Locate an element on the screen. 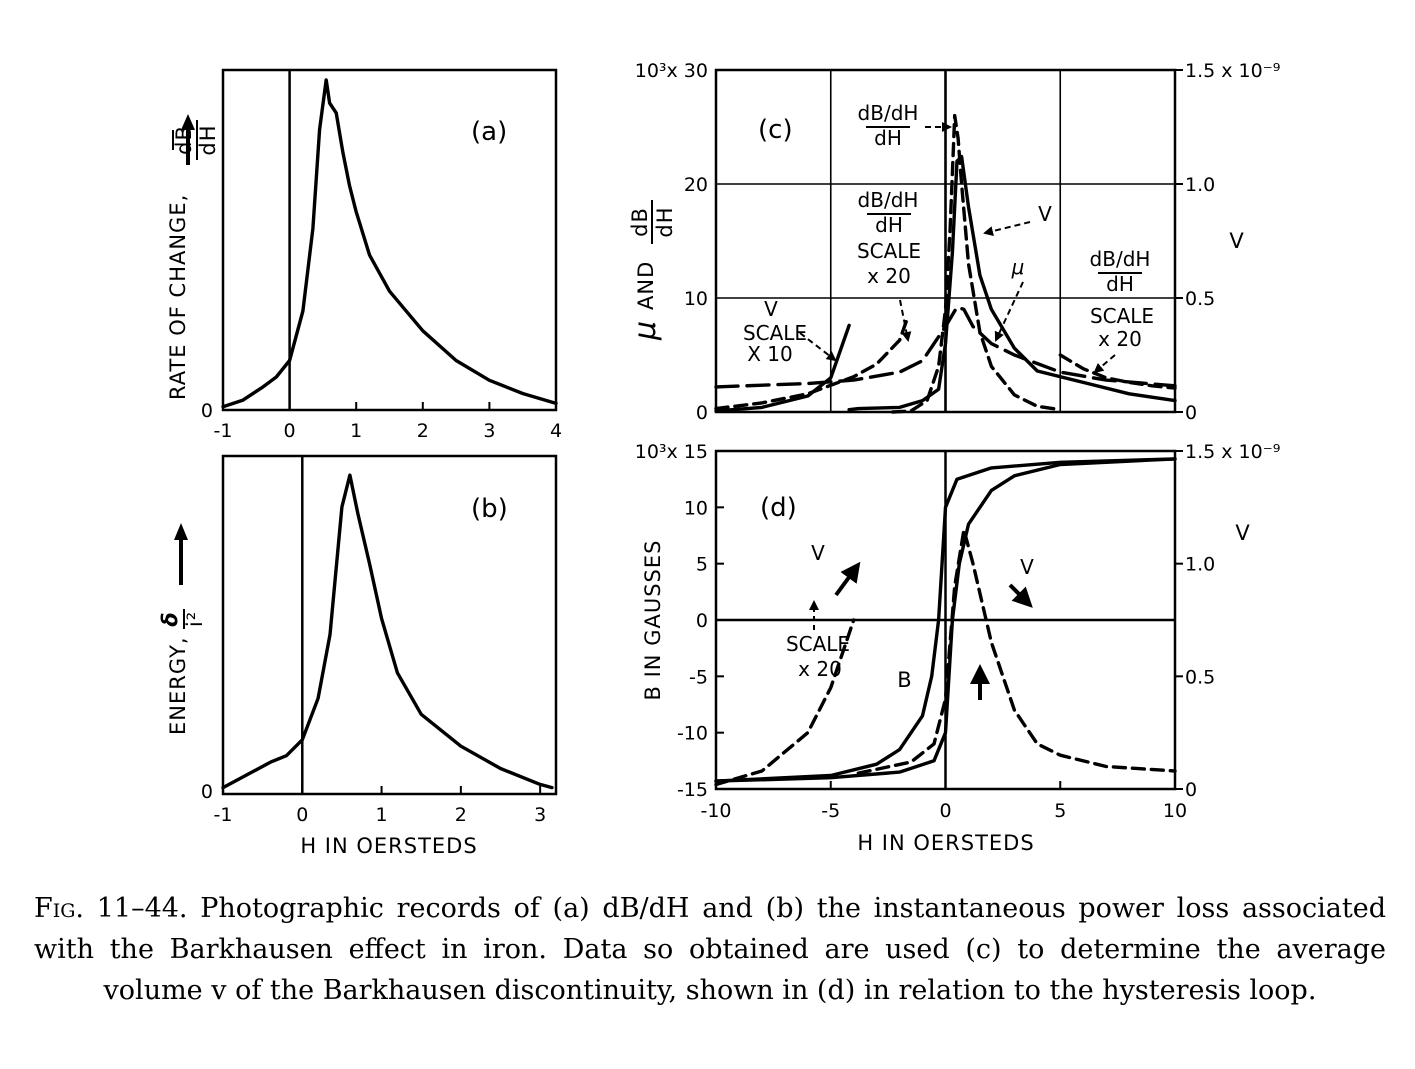  panel-d-annotation: B is located at coordinates (904, 680).